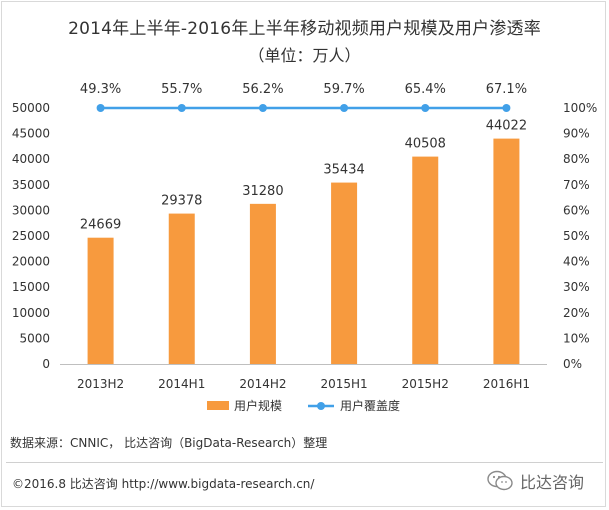  I want to click on y-left-tick-label: 20000, so click(31, 262).